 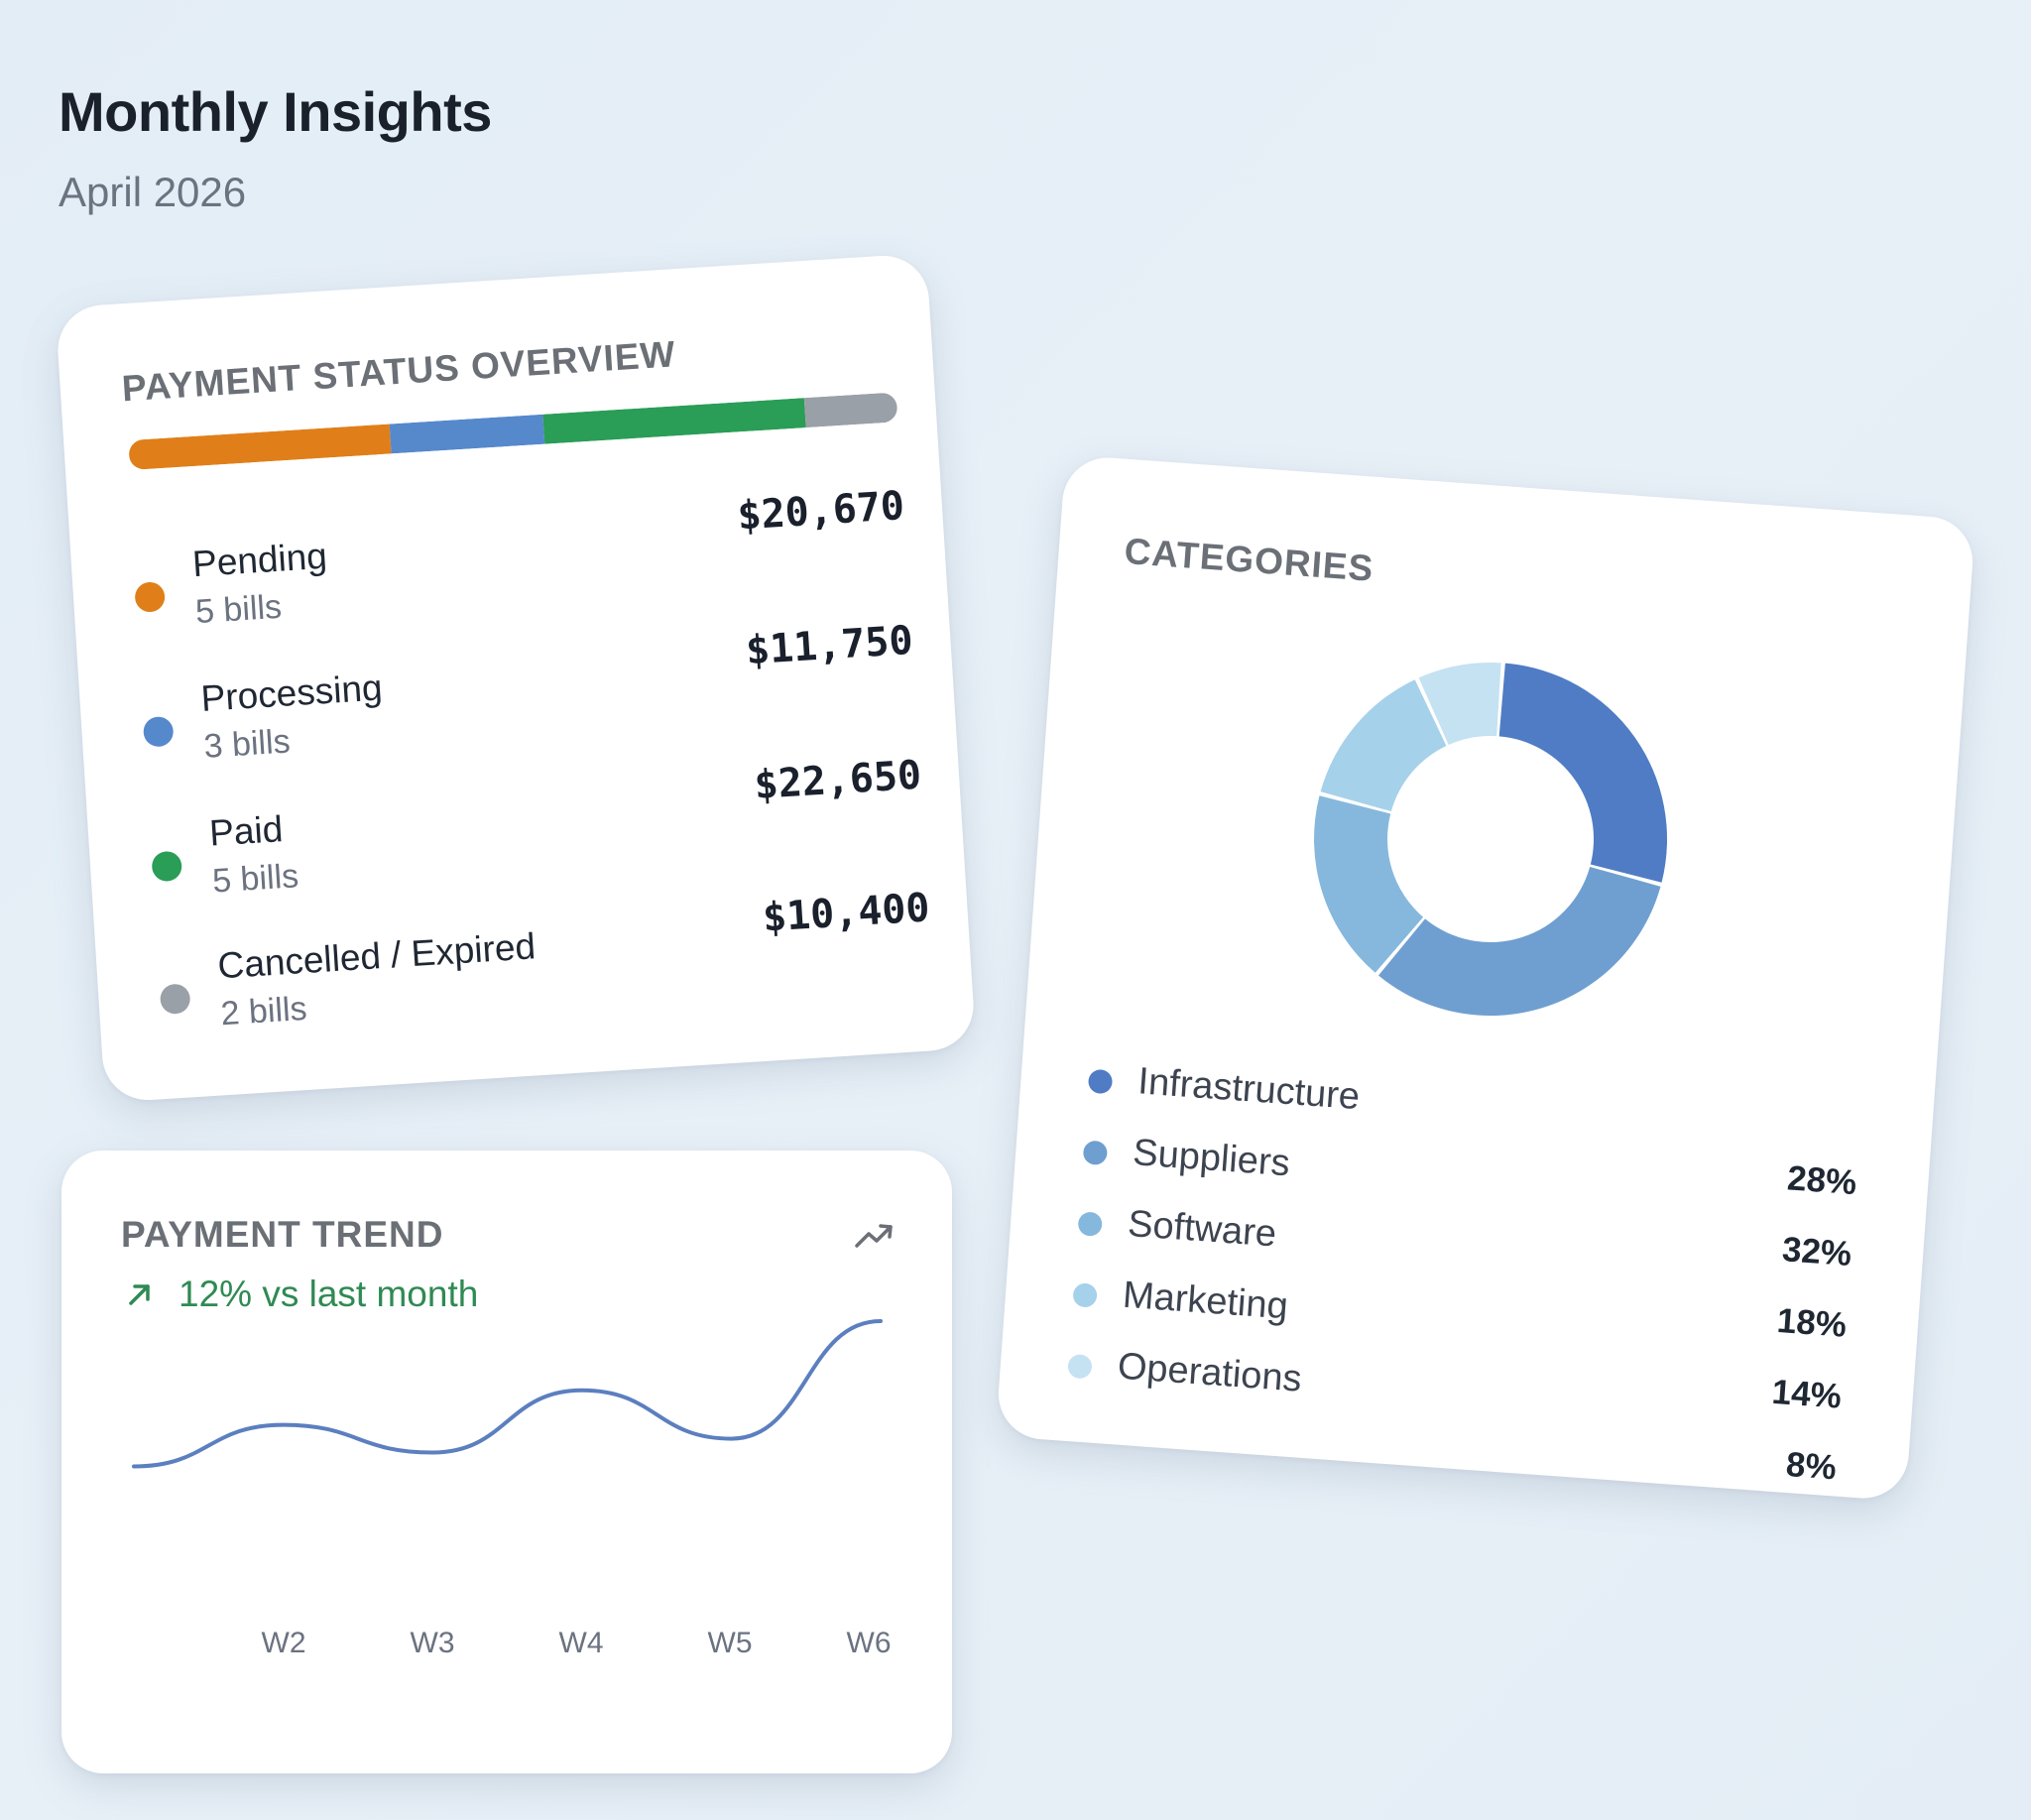 I want to click on status-label: Processing, so click(x=291, y=693).